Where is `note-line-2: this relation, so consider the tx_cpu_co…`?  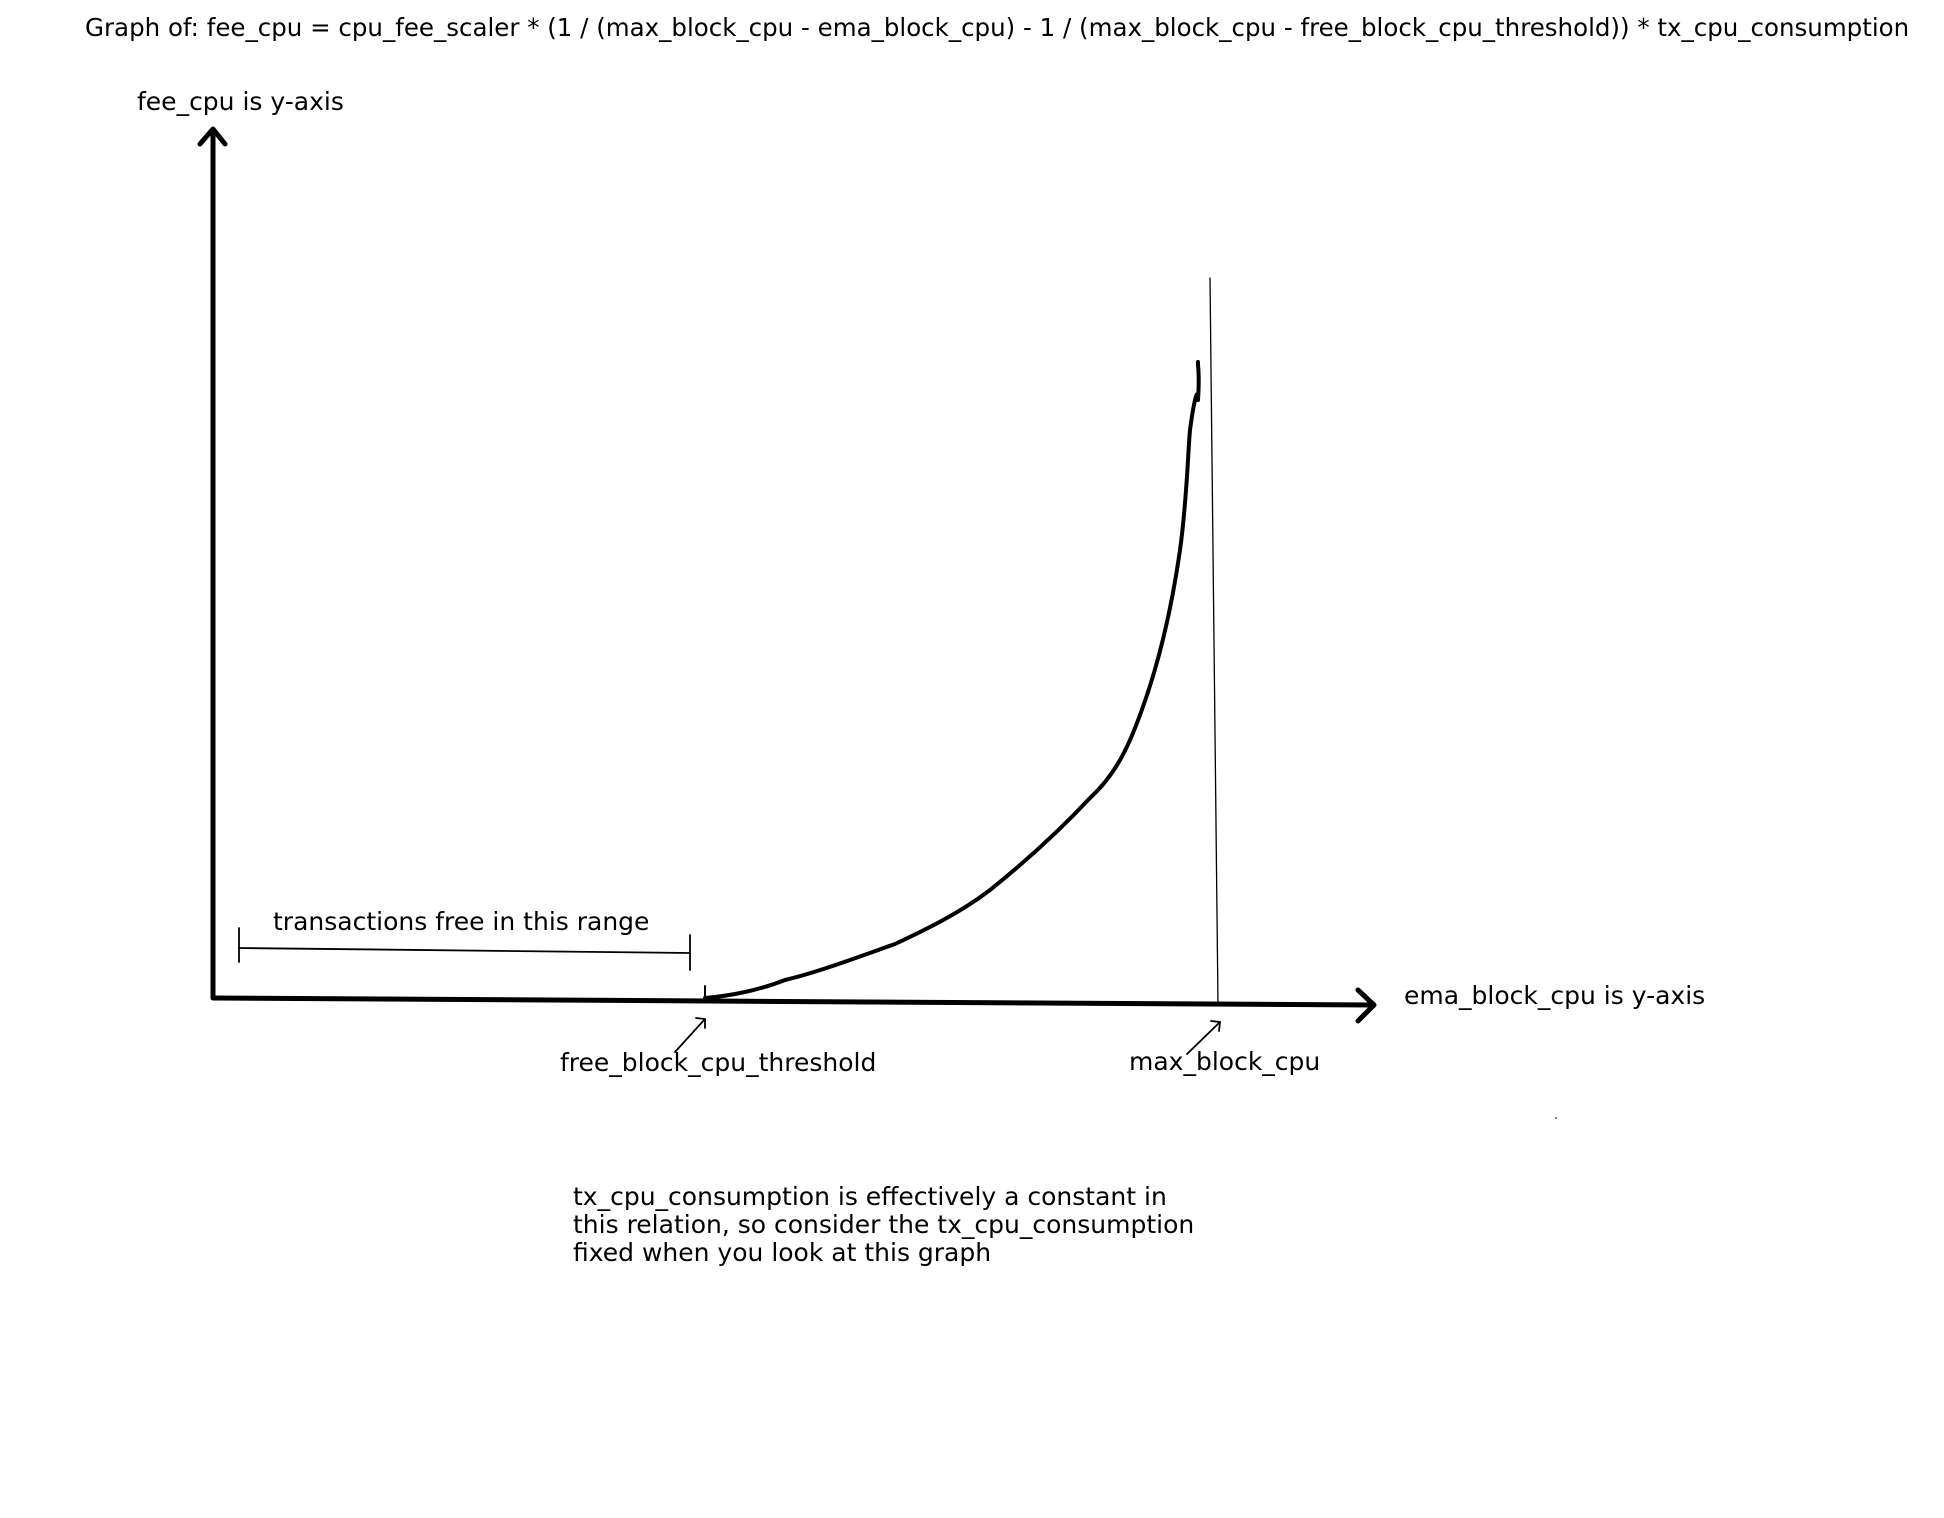
note-line-2: this relation, so consider the tx_cpu_co… is located at coordinates (884, 1224).